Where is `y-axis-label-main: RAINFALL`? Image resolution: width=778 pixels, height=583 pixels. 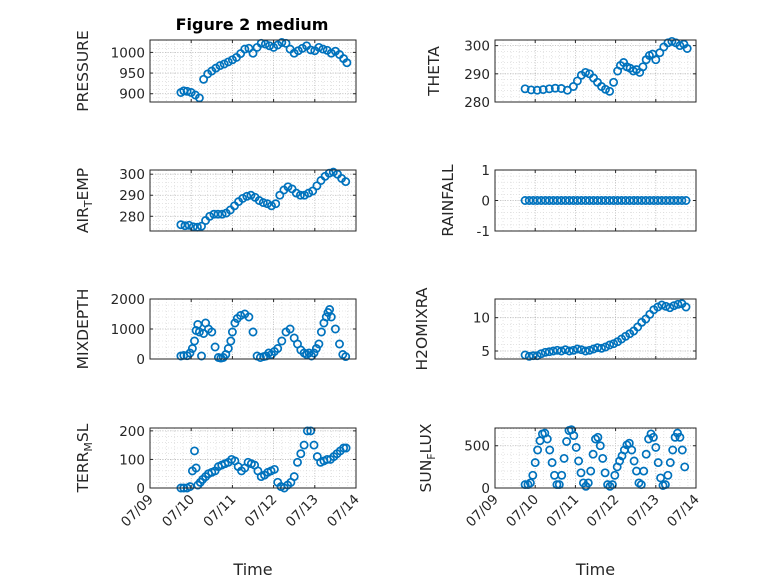 y-axis-label-main: RAINFALL is located at coordinates (448, 200).